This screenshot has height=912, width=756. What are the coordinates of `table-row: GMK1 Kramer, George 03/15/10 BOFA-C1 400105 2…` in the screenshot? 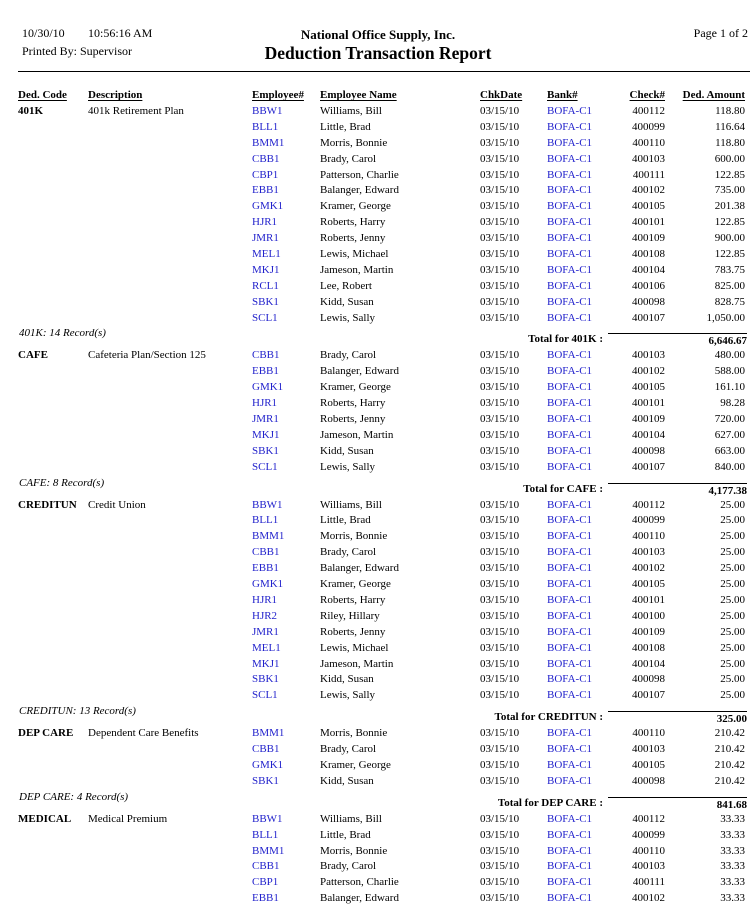 It's located at (378, 766).